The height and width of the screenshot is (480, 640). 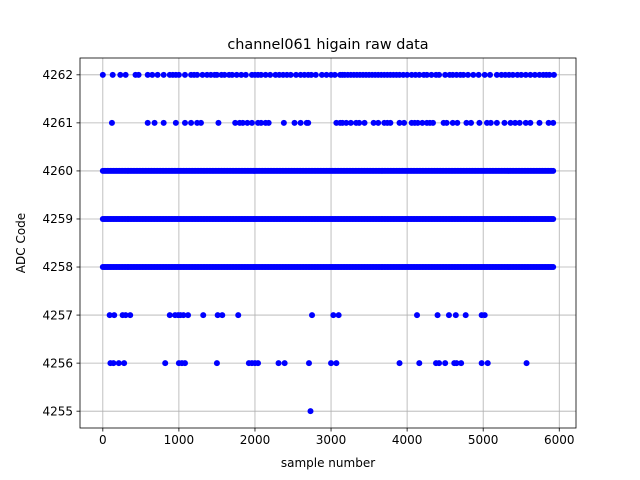 I want to click on y-tick-label: 4255, so click(x=57, y=411).